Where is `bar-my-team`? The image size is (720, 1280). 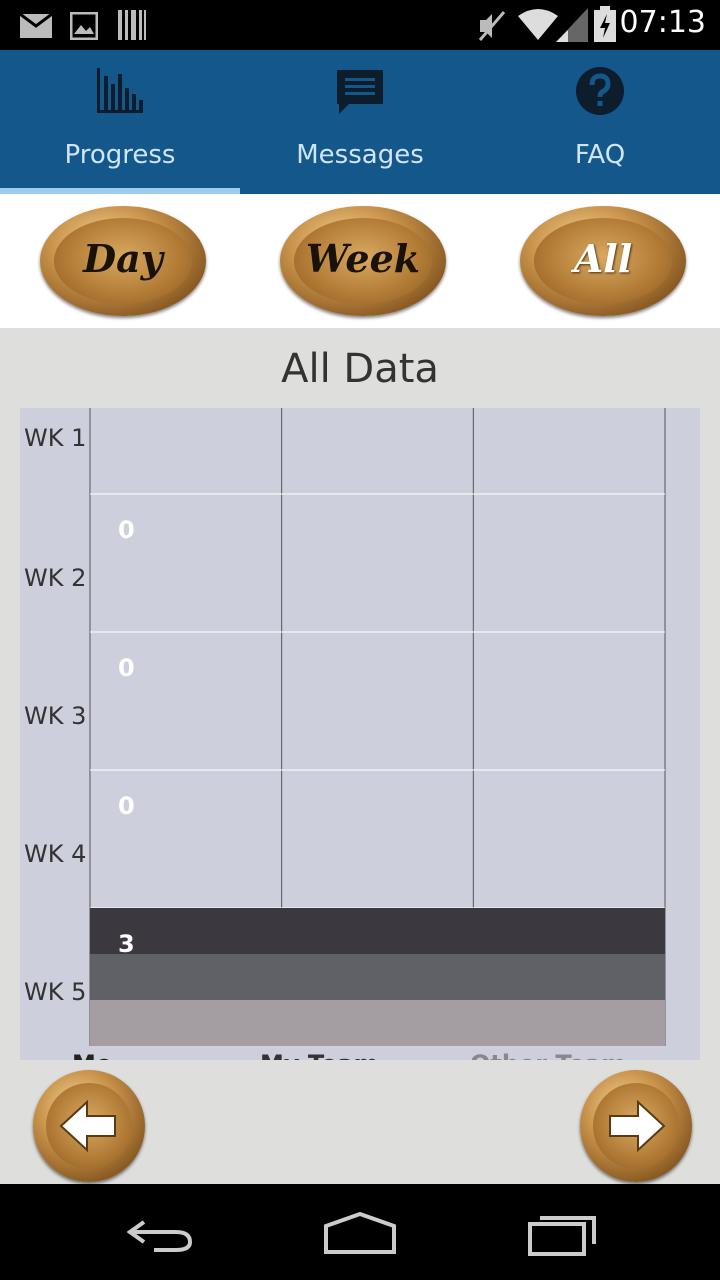 bar-my-team is located at coordinates (377, 977).